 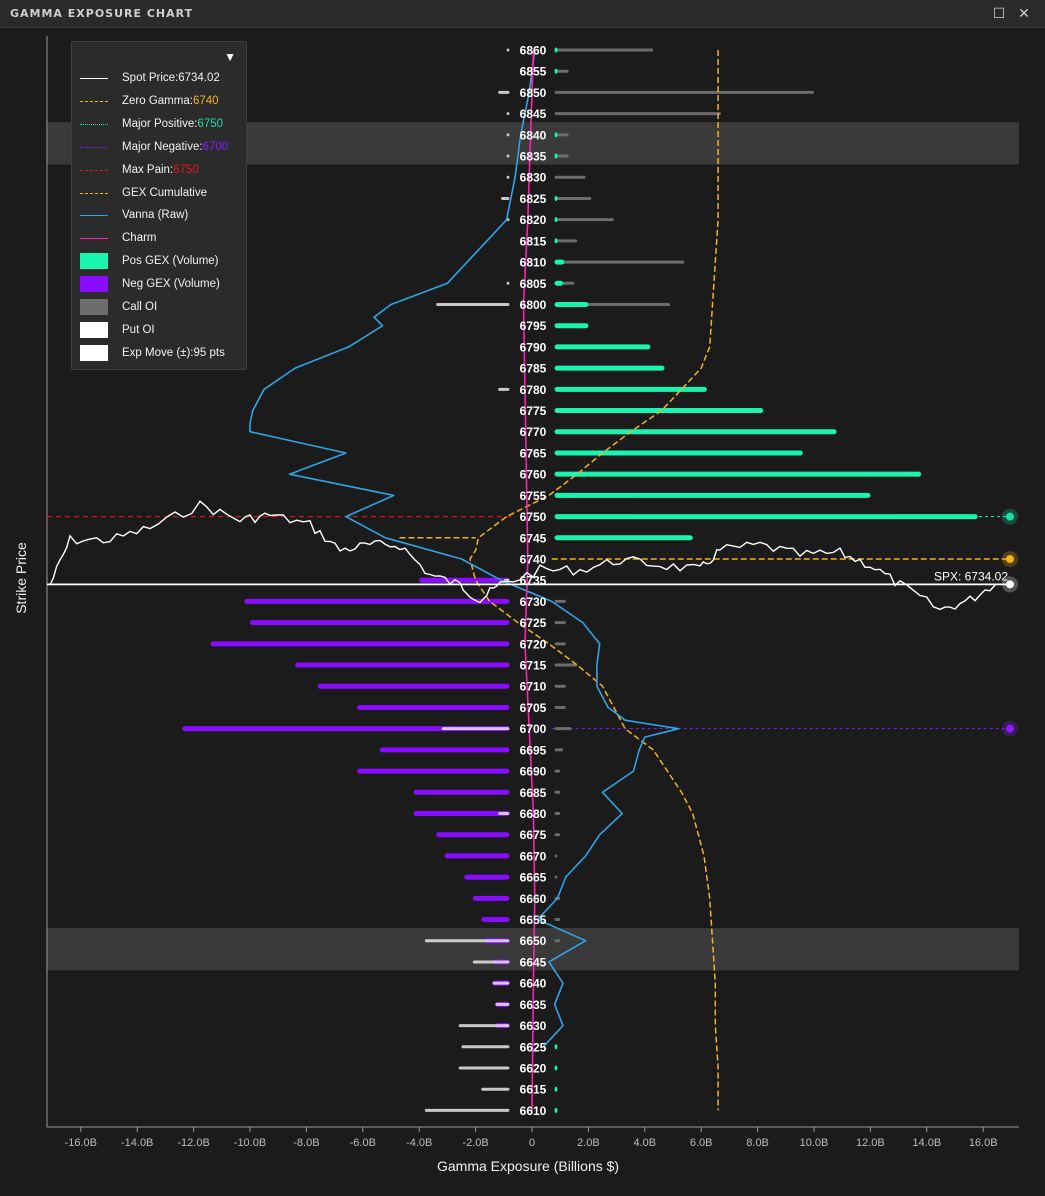 I want to click on x-tick-label: -16.0B, so click(x=81, y=1143).